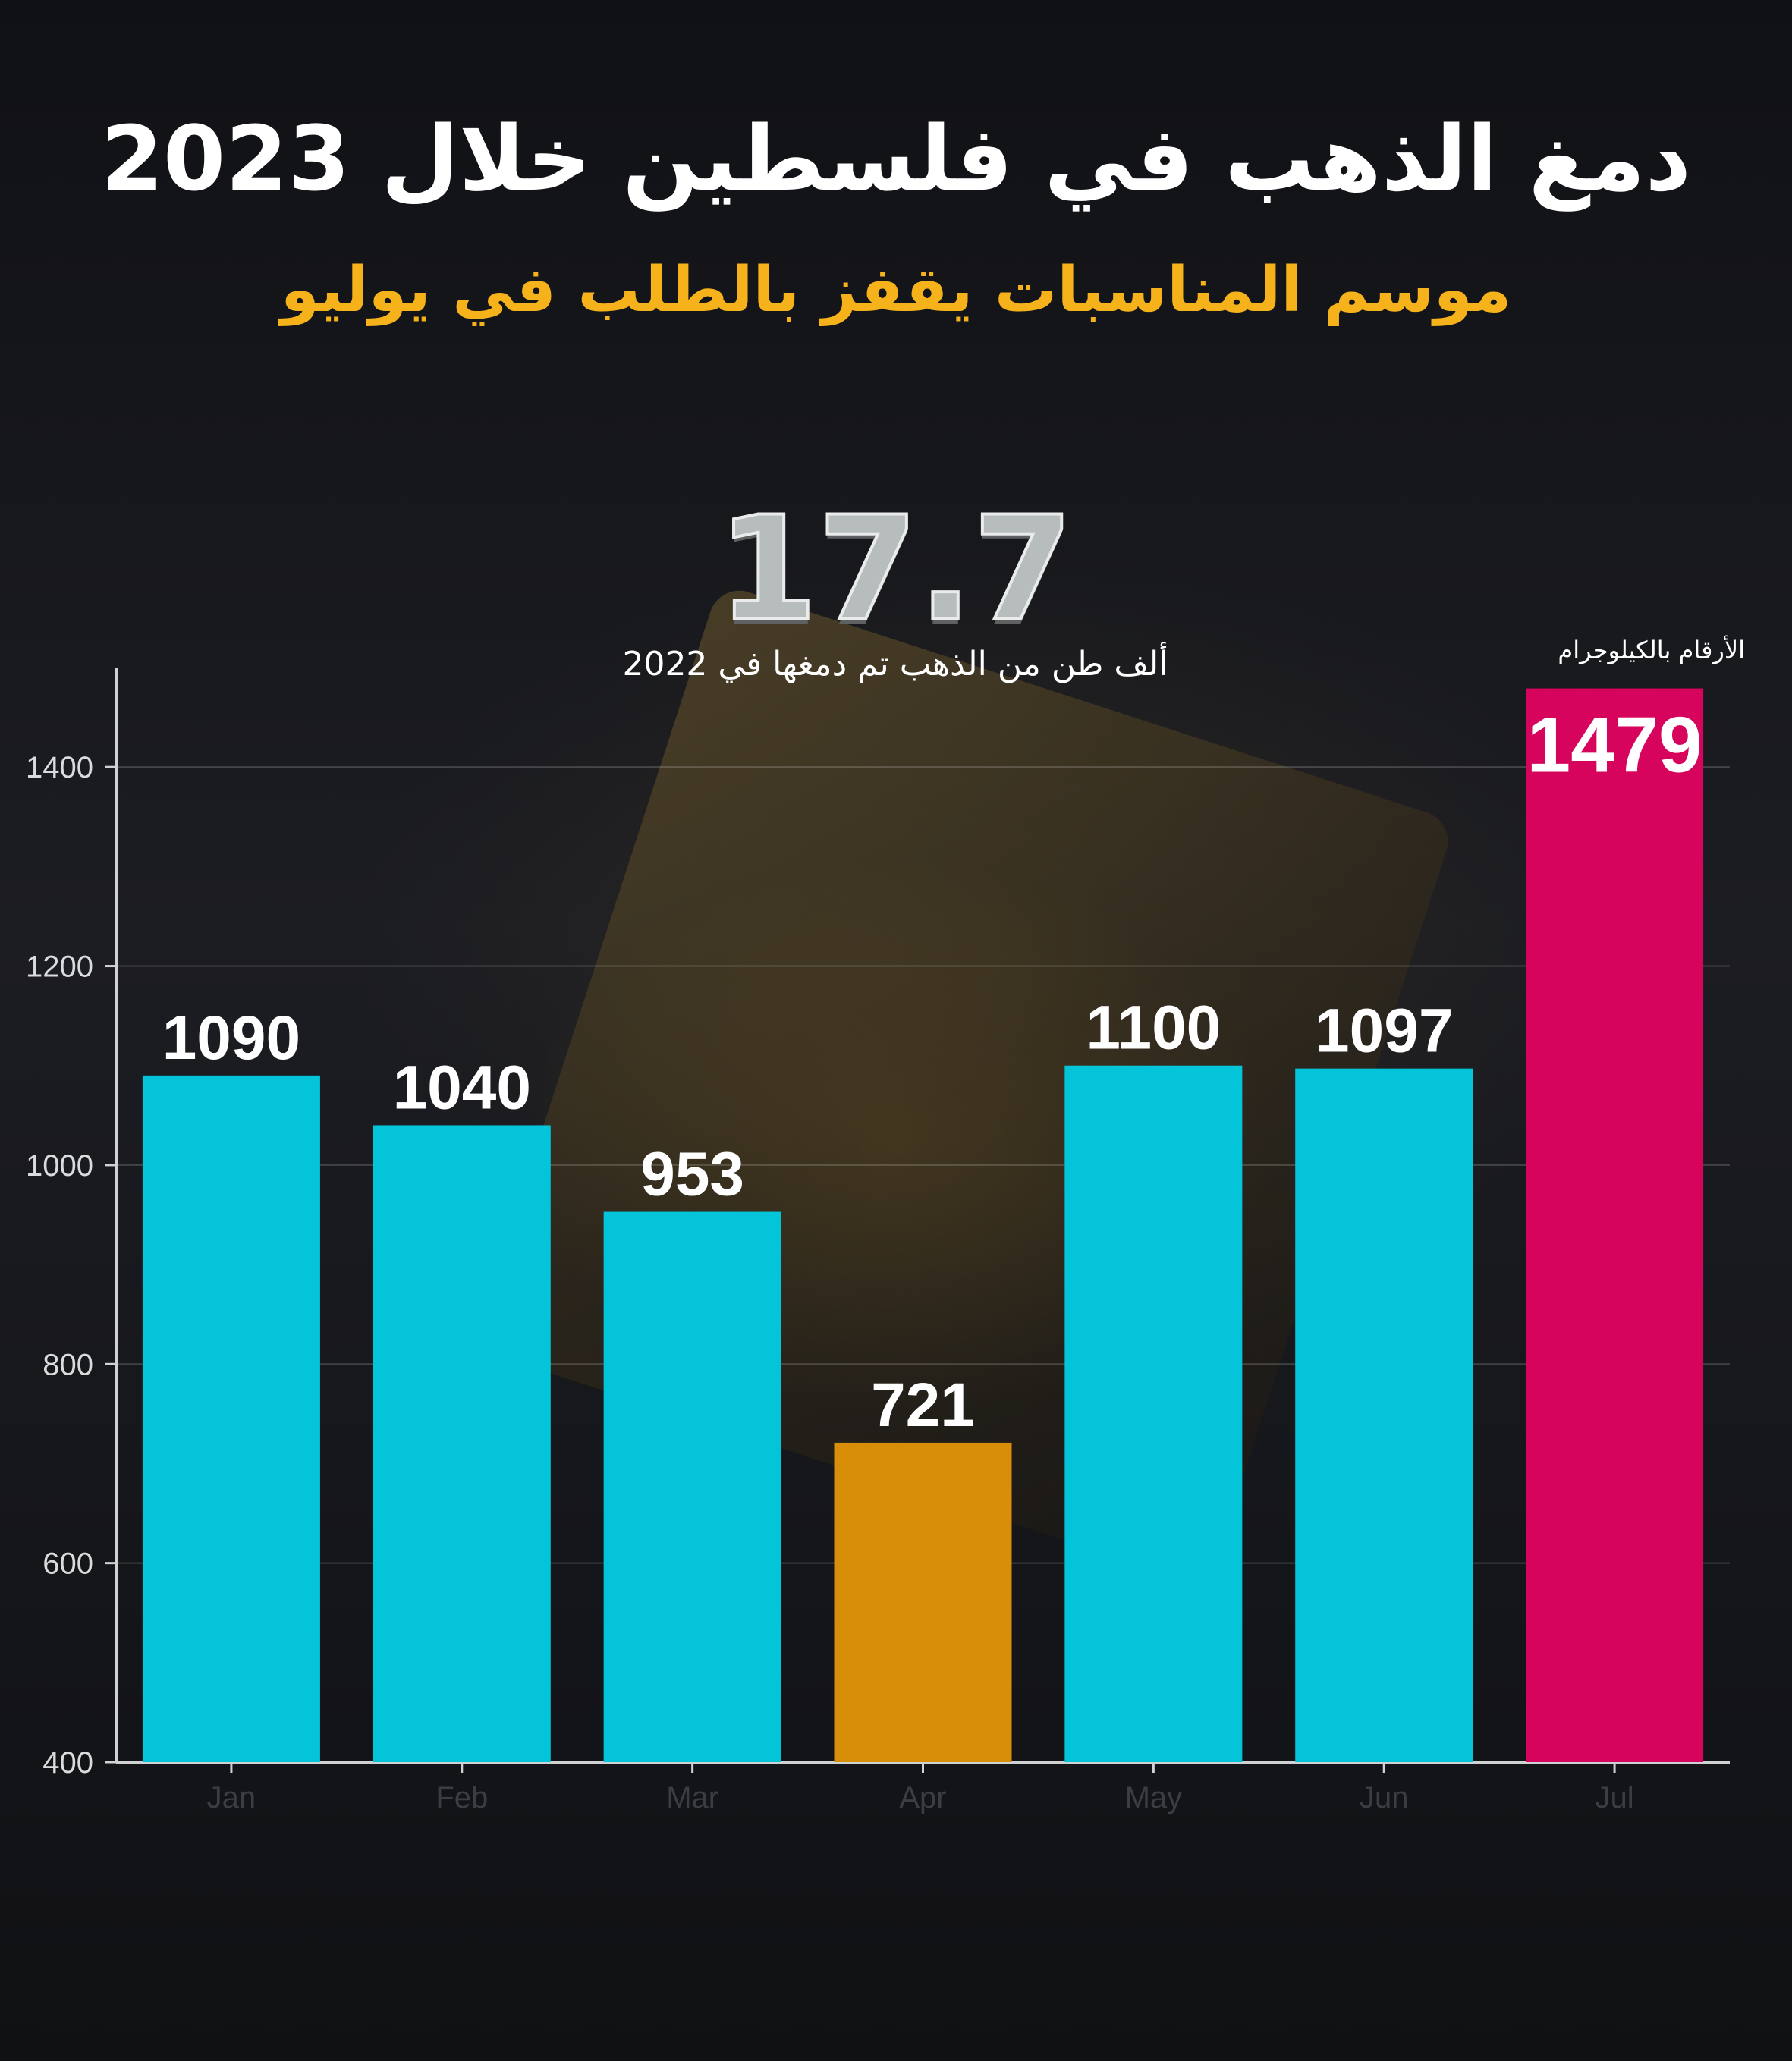  What do you see at coordinates (67, 1564) in the screenshot?
I see `y-tick-label: 600` at bounding box center [67, 1564].